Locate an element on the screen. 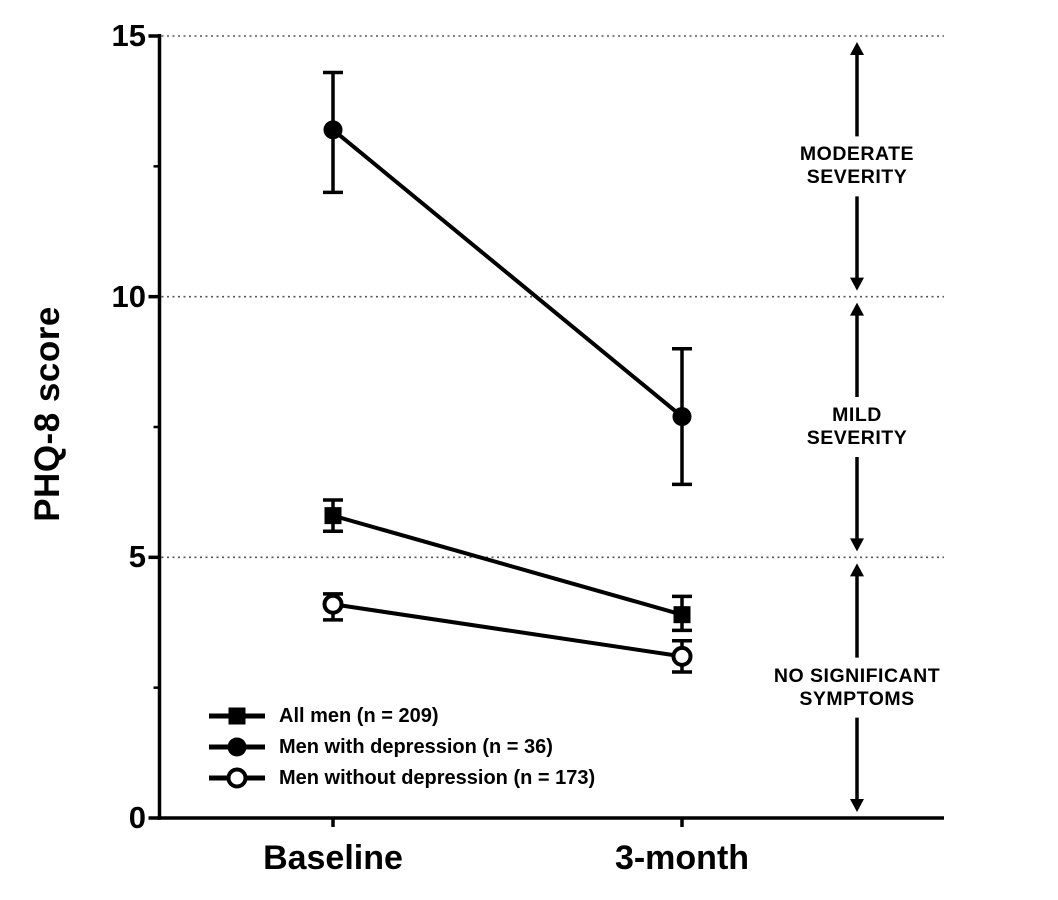  open-circle-legend-swatch is located at coordinates (237, 777).